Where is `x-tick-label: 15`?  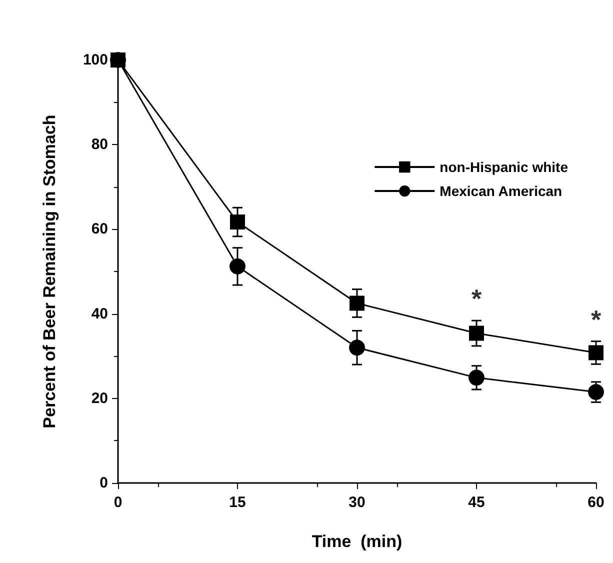
x-tick-label: 15 is located at coordinates (237, 502).